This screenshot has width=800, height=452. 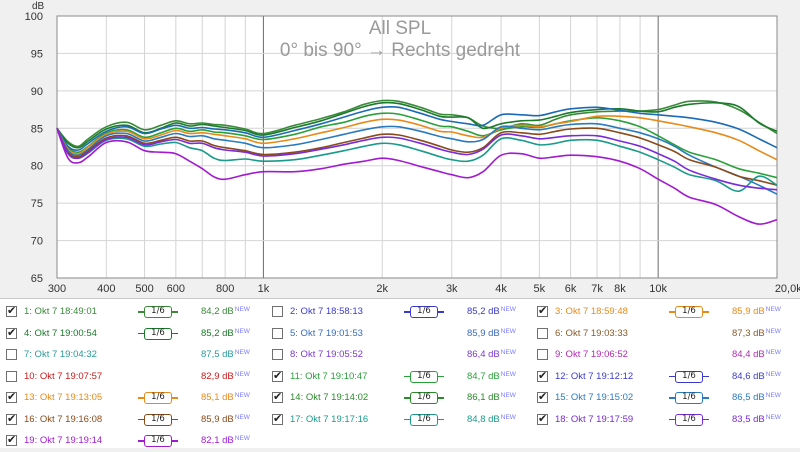 I want to click on legend-entry: 5: Okt 7 19:01:53 85,9 dBNEW, so click(x=399, y=335).